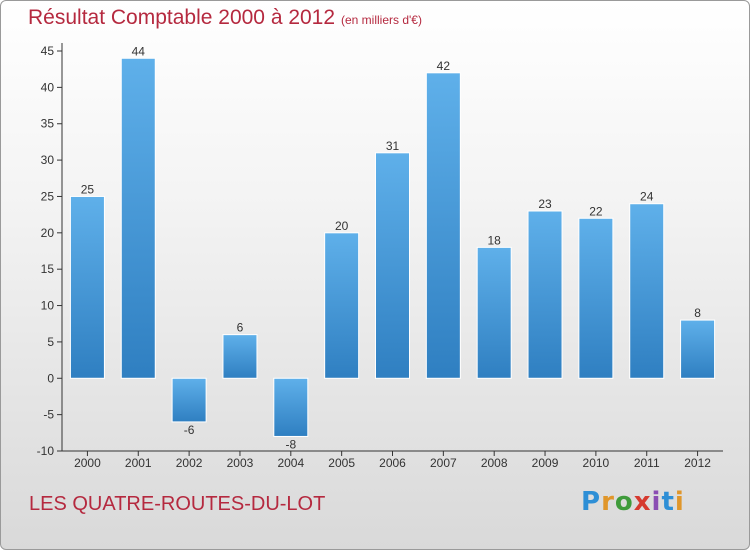 This screenshot has width=750, height=550. Describe the element at coordinates (647, 463) in the screenshot. I see `x-tick-label: 2011` at that location.